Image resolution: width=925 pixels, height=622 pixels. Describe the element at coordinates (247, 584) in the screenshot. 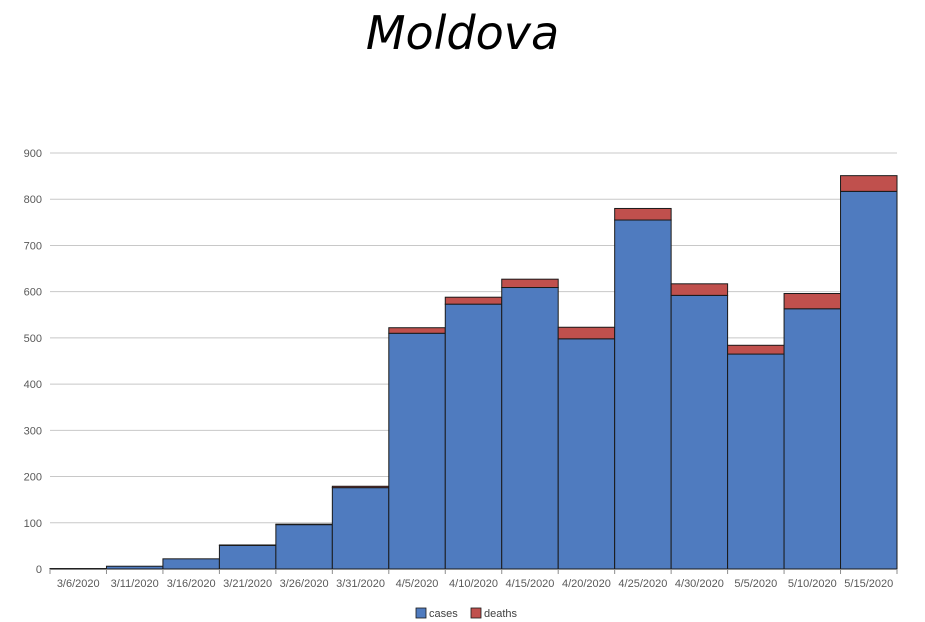

I see `x-tick-label: 3/21/2020` at that location.